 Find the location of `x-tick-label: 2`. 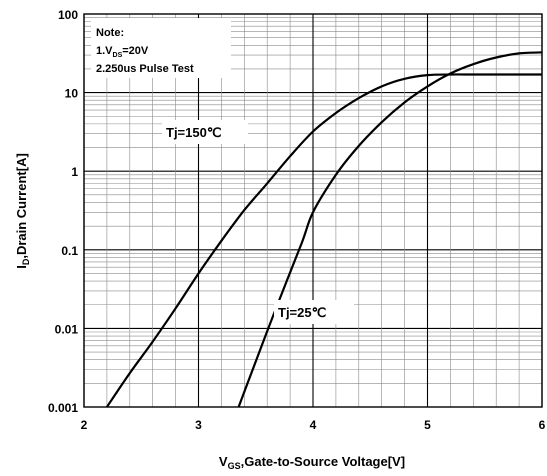

x-tick-label: 2 is located at coordinates (84, 425).